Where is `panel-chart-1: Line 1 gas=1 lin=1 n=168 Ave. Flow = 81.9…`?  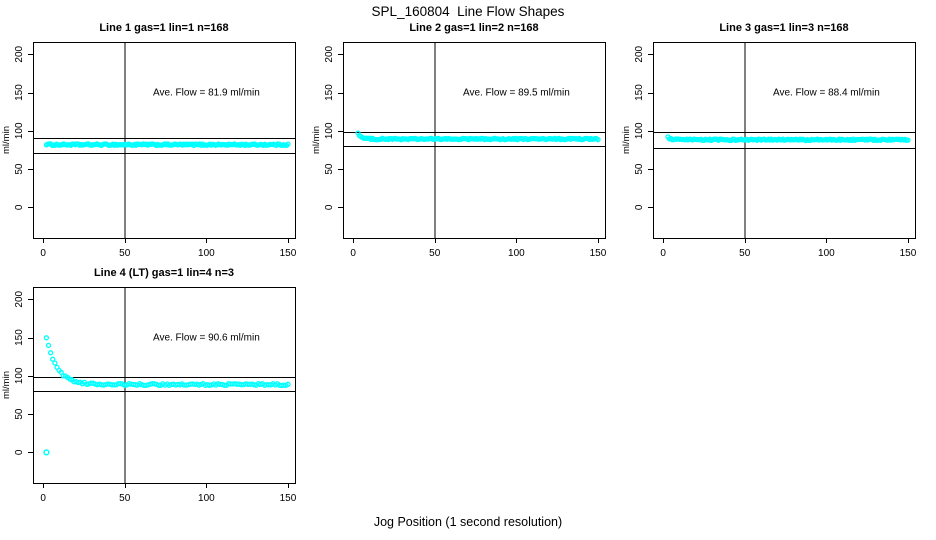 panel-chart-1: Line 1 gas=1 lin=1 n=168 Ave. Flow = 81.9… is located at coordinates (149, 140).